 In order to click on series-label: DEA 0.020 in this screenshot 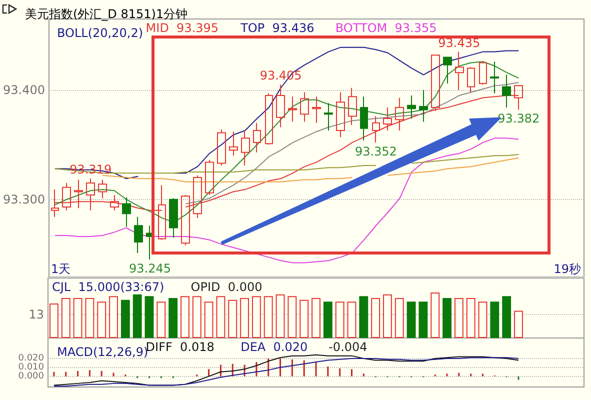, I will do `click(274, 347)`.